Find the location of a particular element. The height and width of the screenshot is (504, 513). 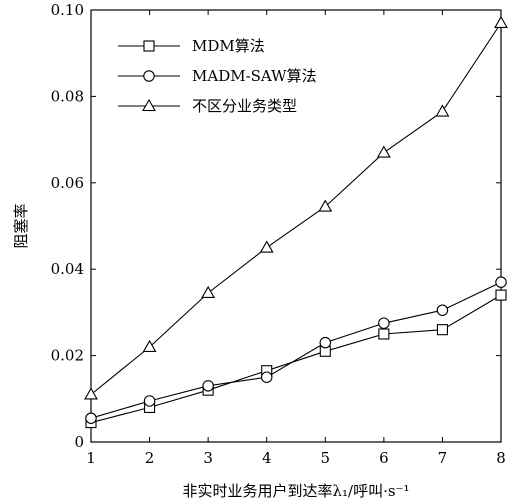

x-tick-label: 4 is located at coordinates (267, 458).